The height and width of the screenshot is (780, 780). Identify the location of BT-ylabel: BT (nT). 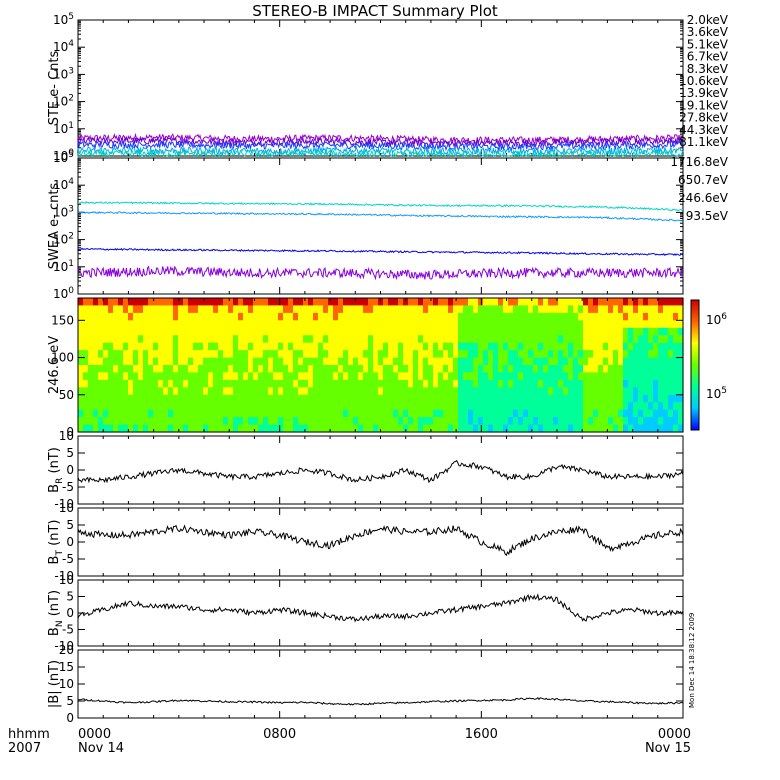
(56, 542).